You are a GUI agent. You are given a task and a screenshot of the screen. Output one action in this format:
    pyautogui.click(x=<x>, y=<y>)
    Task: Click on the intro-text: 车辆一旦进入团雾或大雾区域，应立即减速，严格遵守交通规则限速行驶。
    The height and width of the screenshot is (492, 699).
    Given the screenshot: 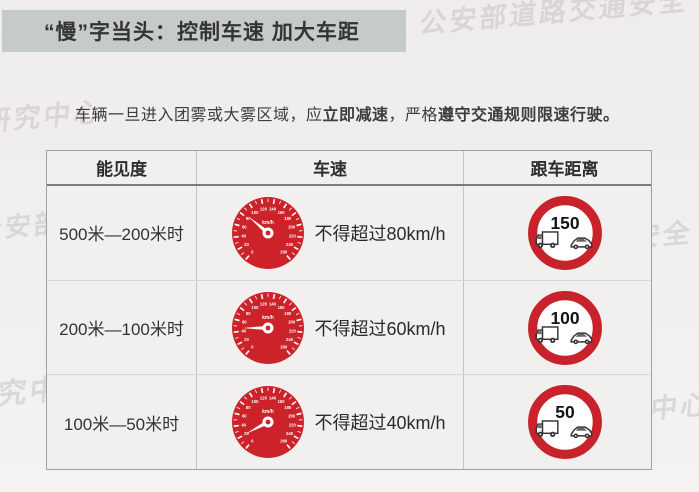 What is the action you would take?
    pyautogui.click(x=347, y=113)
    